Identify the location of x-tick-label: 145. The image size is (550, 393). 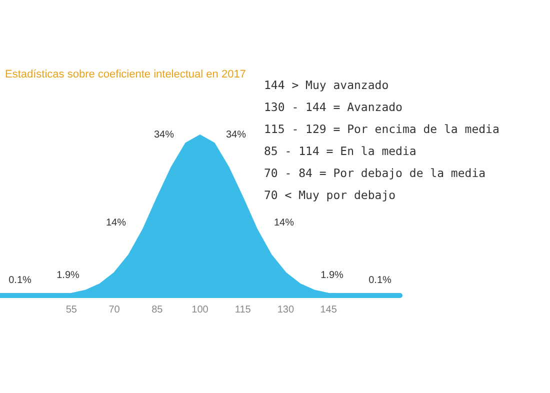
(329, 310).